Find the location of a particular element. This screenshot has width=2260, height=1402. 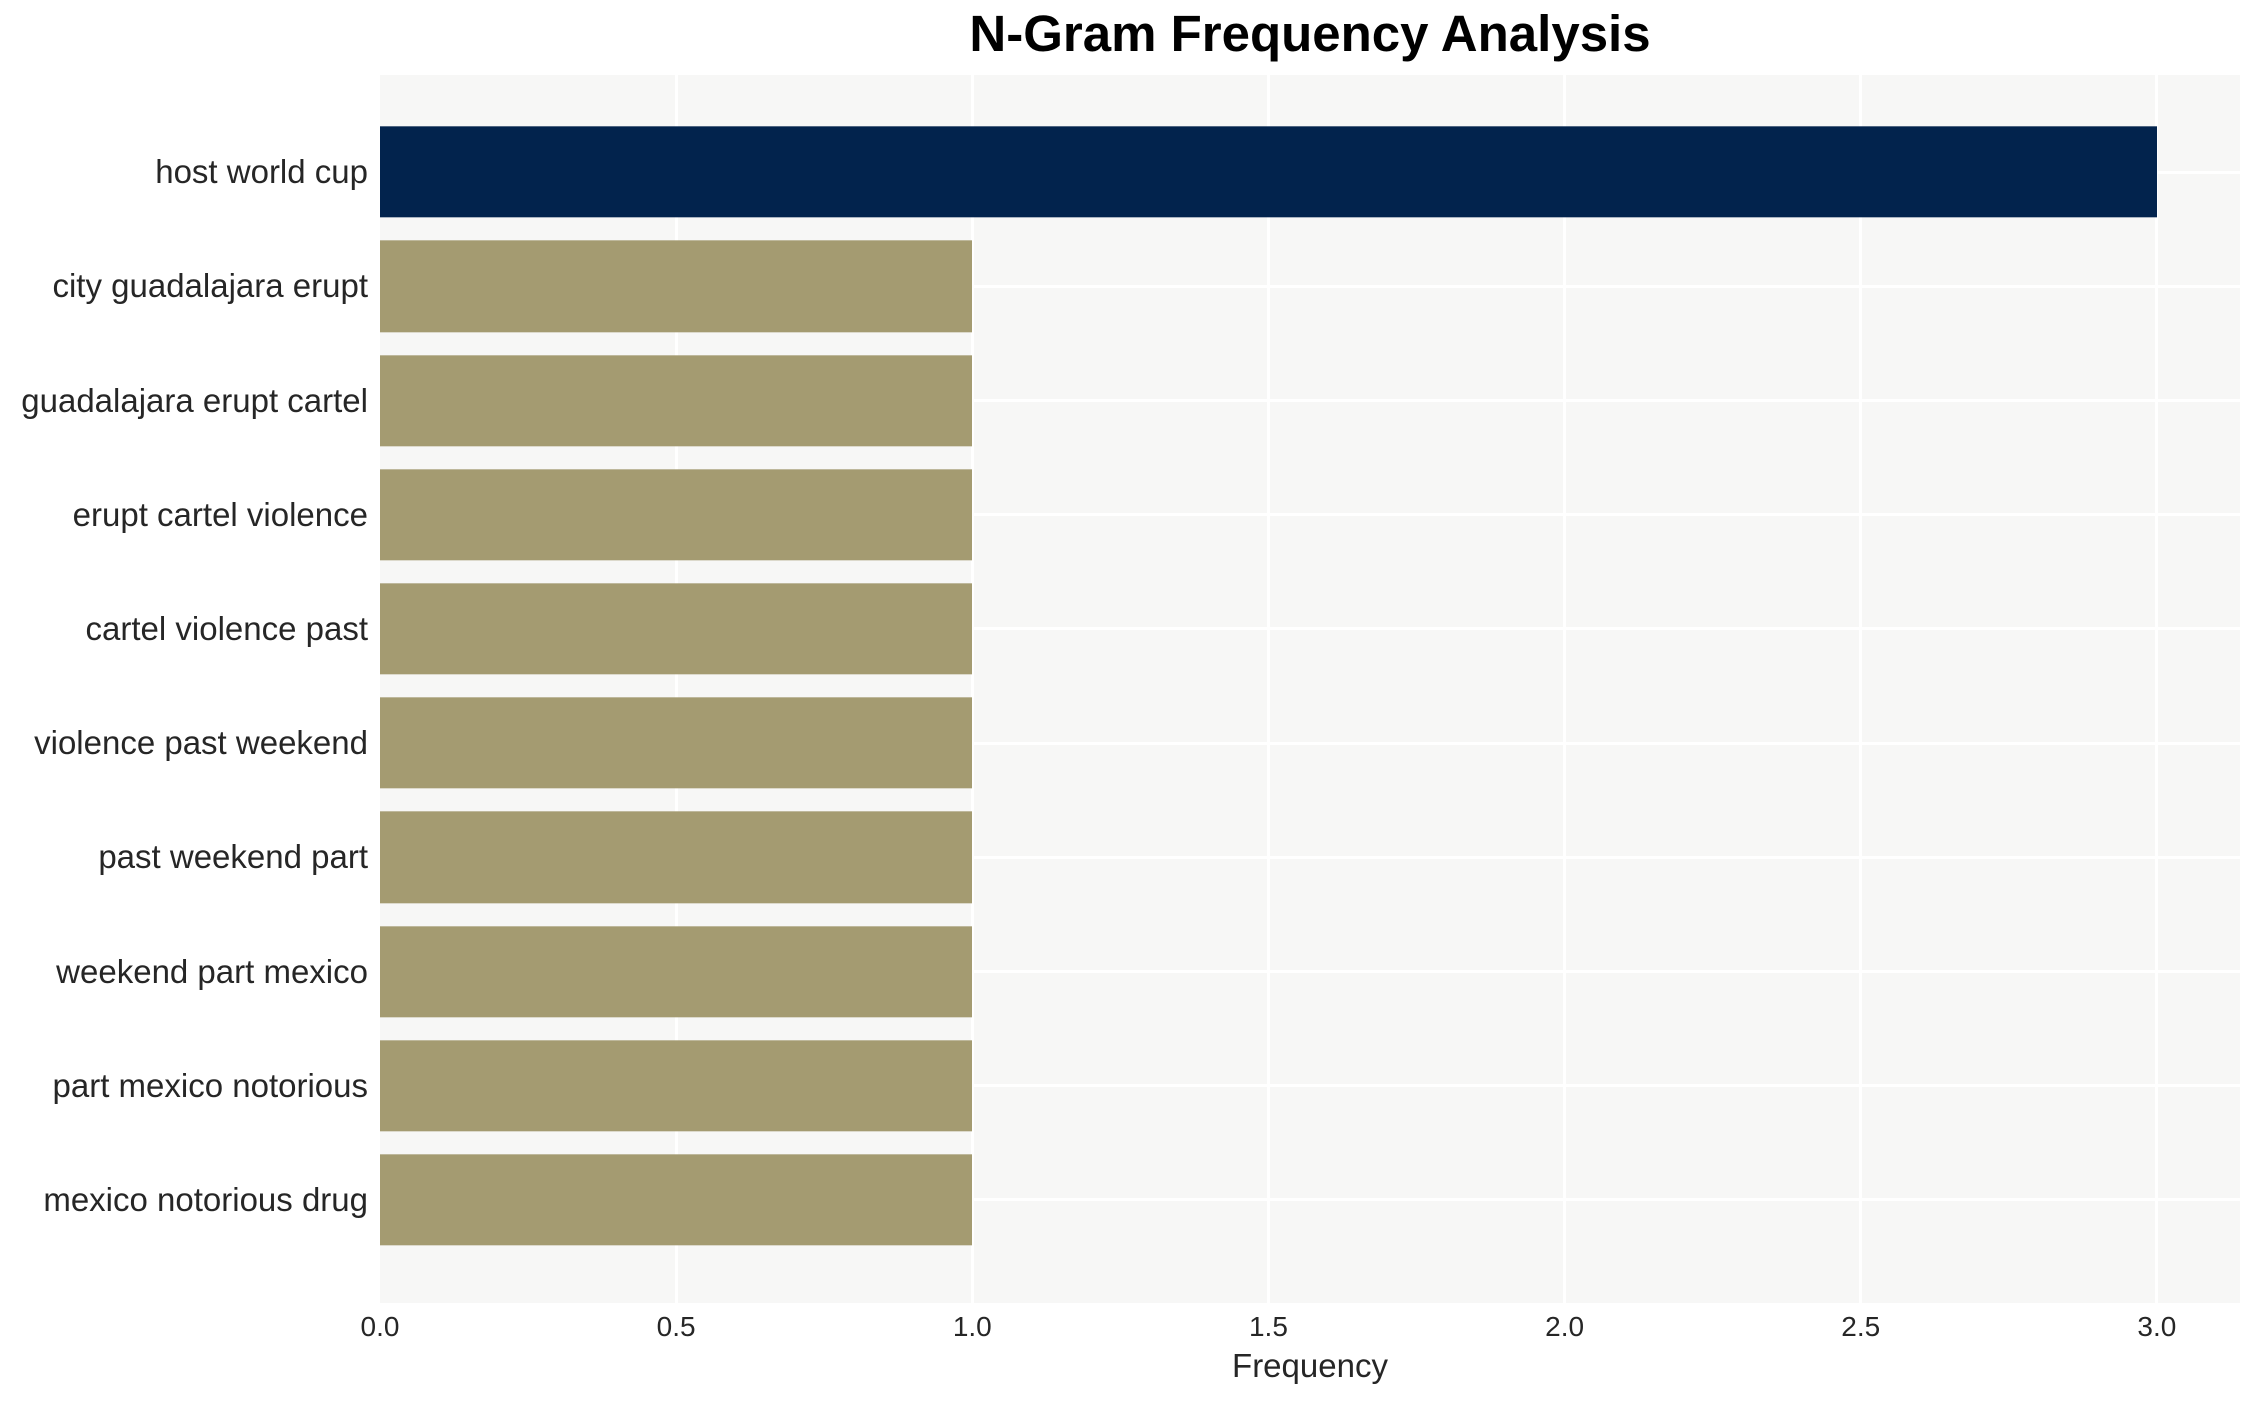

chart-title: N-Gram Frequency Analysis is located at coordinates (1310, 33).